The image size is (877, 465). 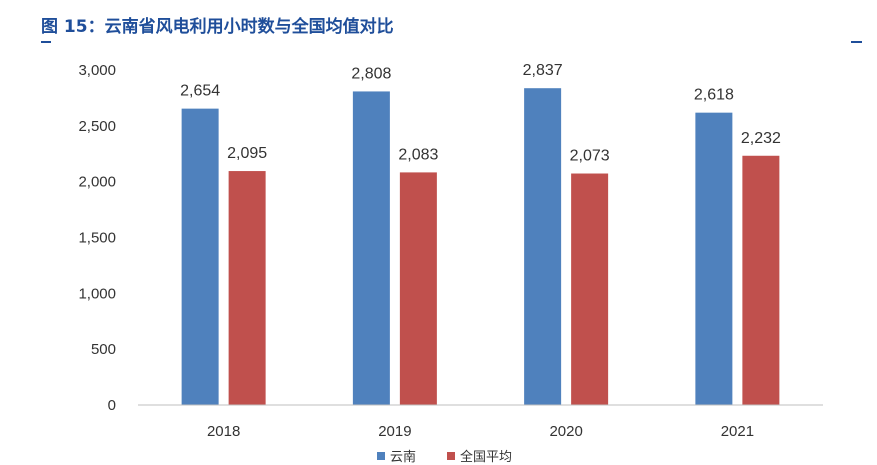 I want to click on bar-yunnan-2021, so click(x=714, y=258).